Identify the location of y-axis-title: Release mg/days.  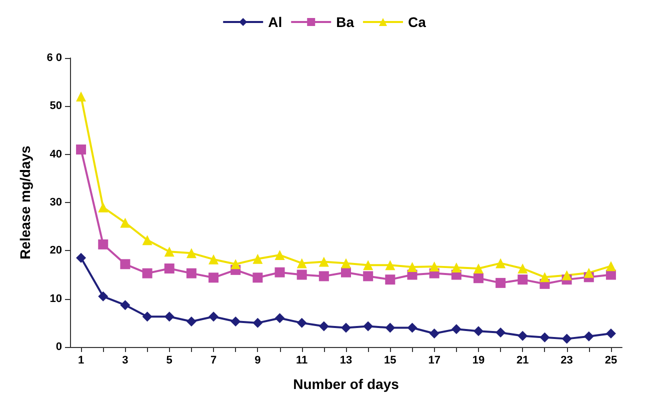
(25, 202).